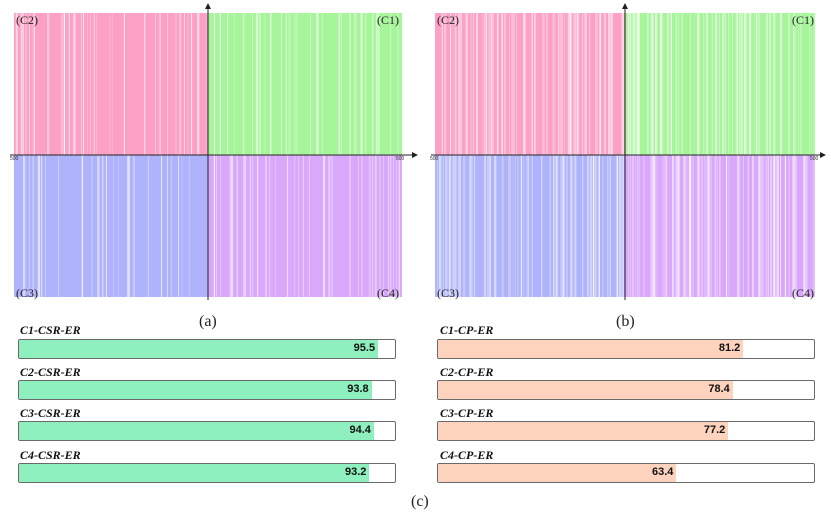  What do you see at coordinates (823, 155) in the screenshot?
I see `panel-b-x-arrow` at bounding box center [823, 155].